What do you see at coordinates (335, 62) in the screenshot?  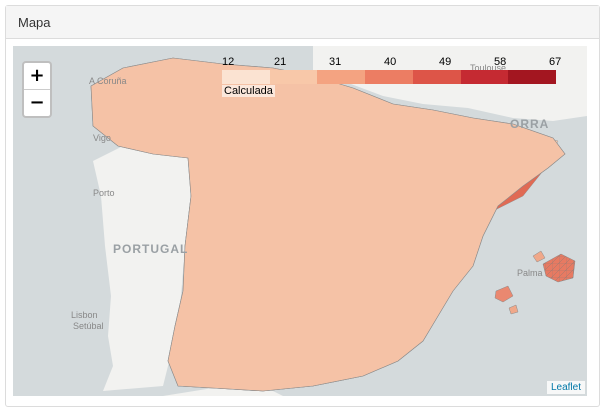 I see `legend-tick: 31` at bounding box center [335, 62].